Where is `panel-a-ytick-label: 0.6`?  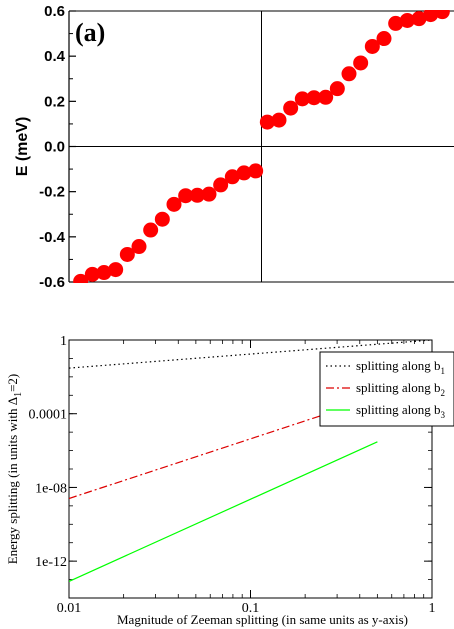 panel-a-ytick-label: 0.6 is located at coordinates (54, 11).